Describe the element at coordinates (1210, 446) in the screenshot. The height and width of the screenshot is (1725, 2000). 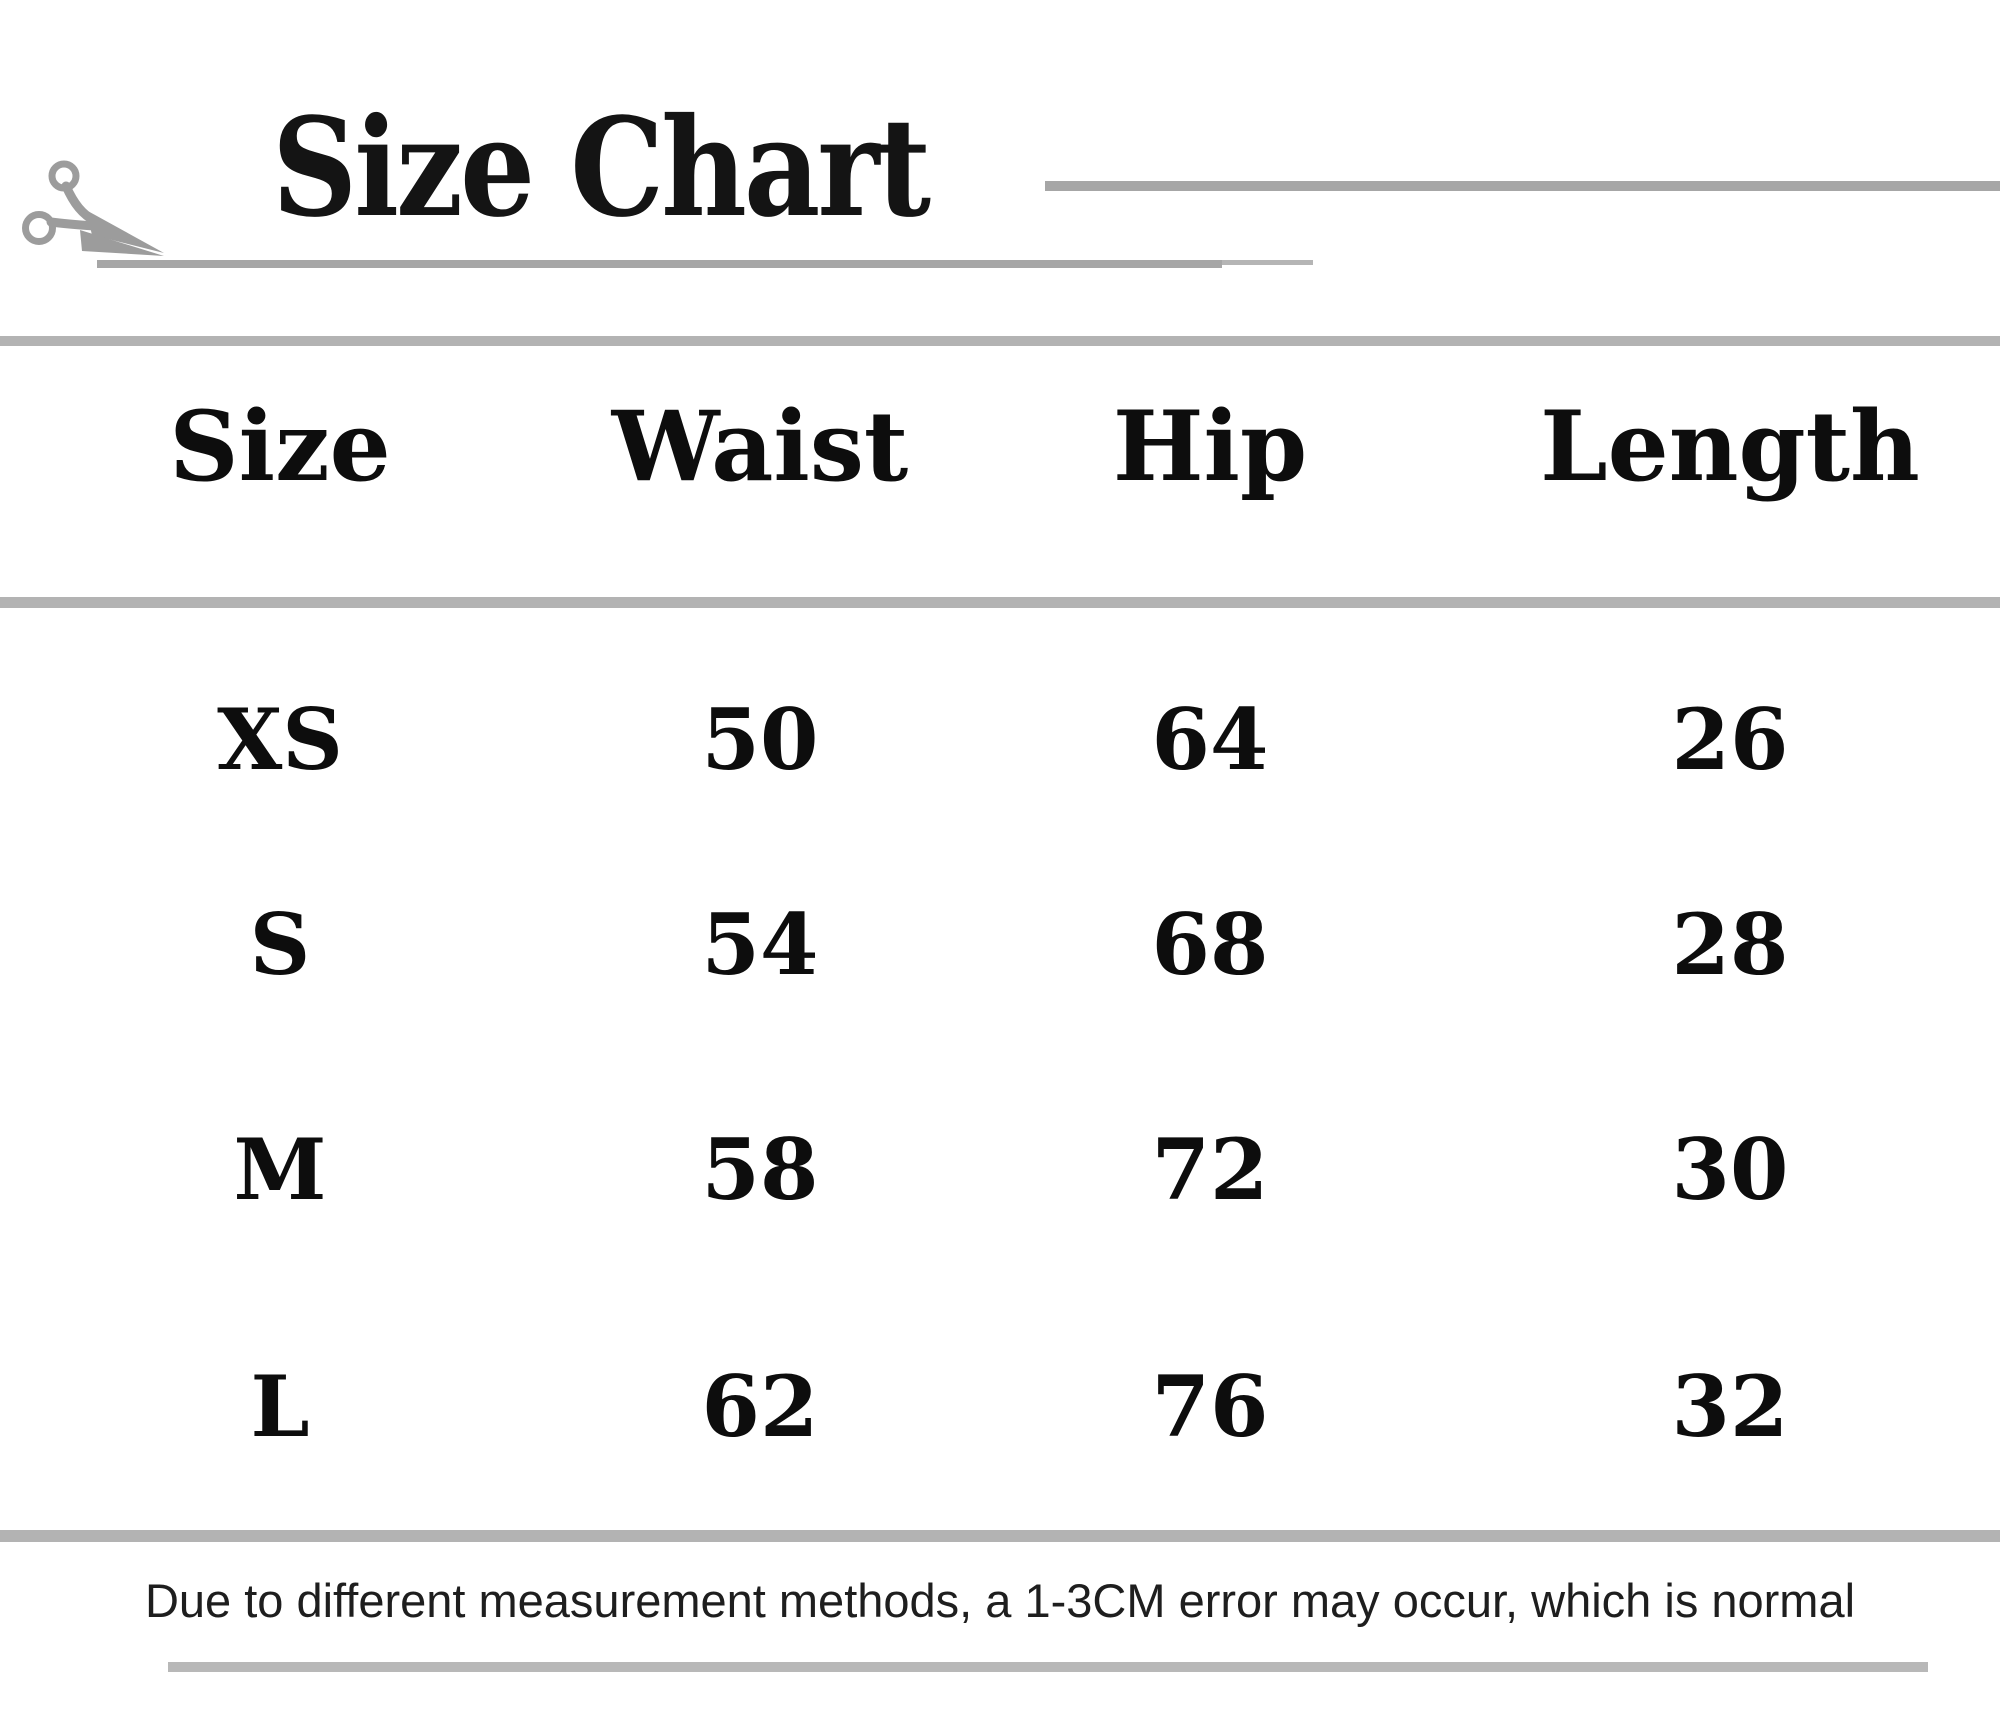
I see `column-header-hip: Hip` at that location.